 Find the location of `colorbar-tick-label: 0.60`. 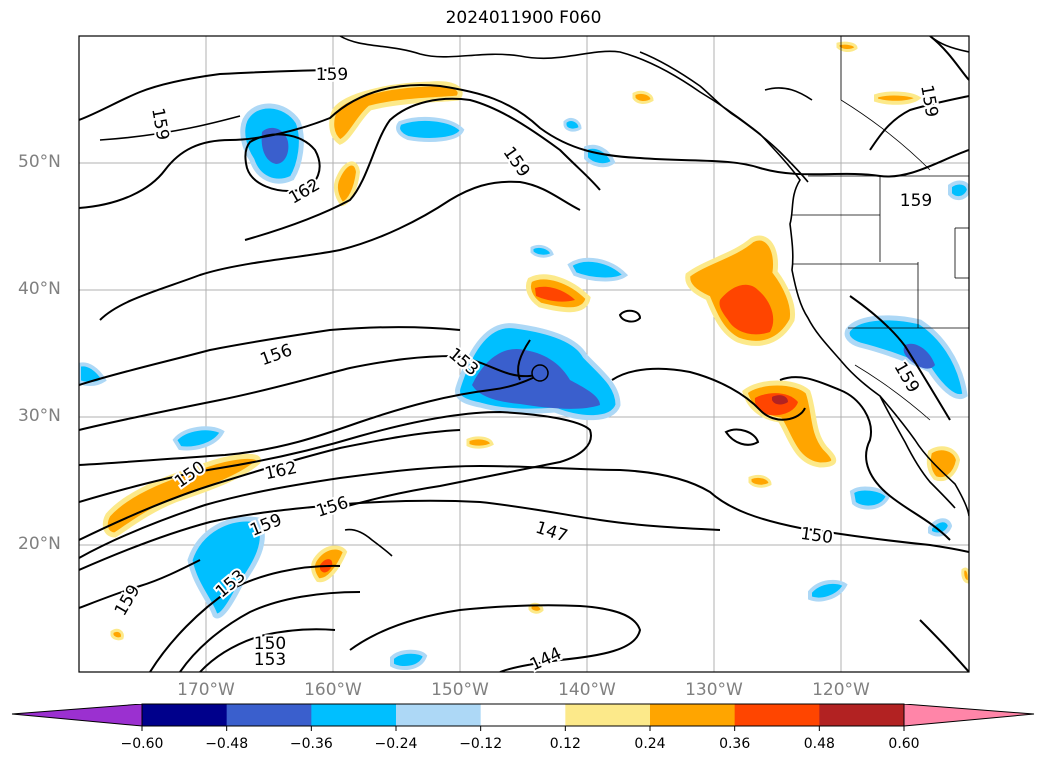

colorbar-tick-label: 0.60 is located at coordinates (904, 744).